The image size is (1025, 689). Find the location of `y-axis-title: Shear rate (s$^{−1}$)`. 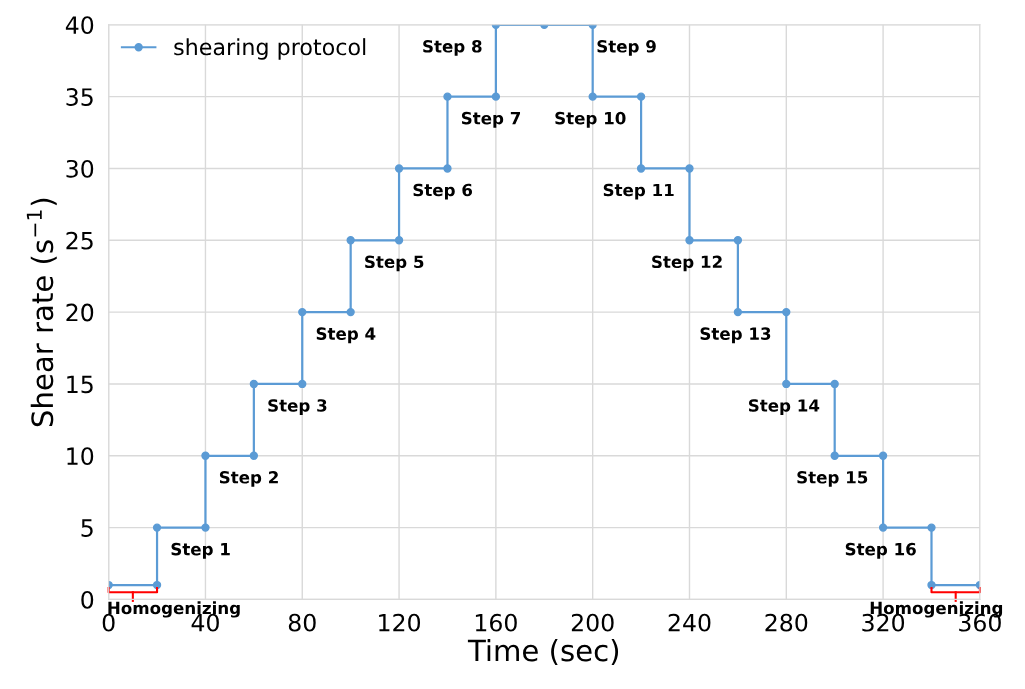

y-axis-title: Shear rate (s$^{−1}$) is located at coordinates (41, 312).